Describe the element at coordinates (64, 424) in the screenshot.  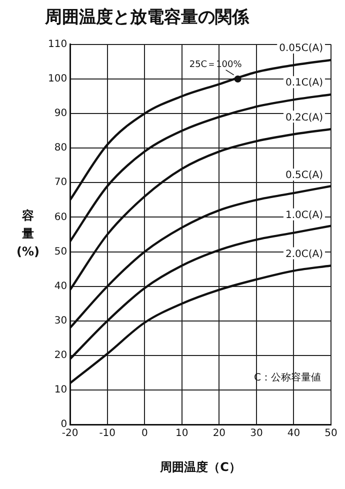
I see `y-tick-label: 0` at that location.